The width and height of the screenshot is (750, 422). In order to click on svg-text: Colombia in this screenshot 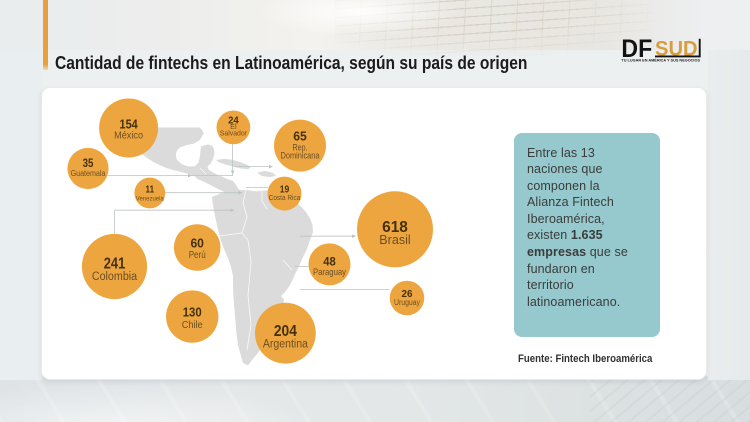, I will do `click(115, 277)`.